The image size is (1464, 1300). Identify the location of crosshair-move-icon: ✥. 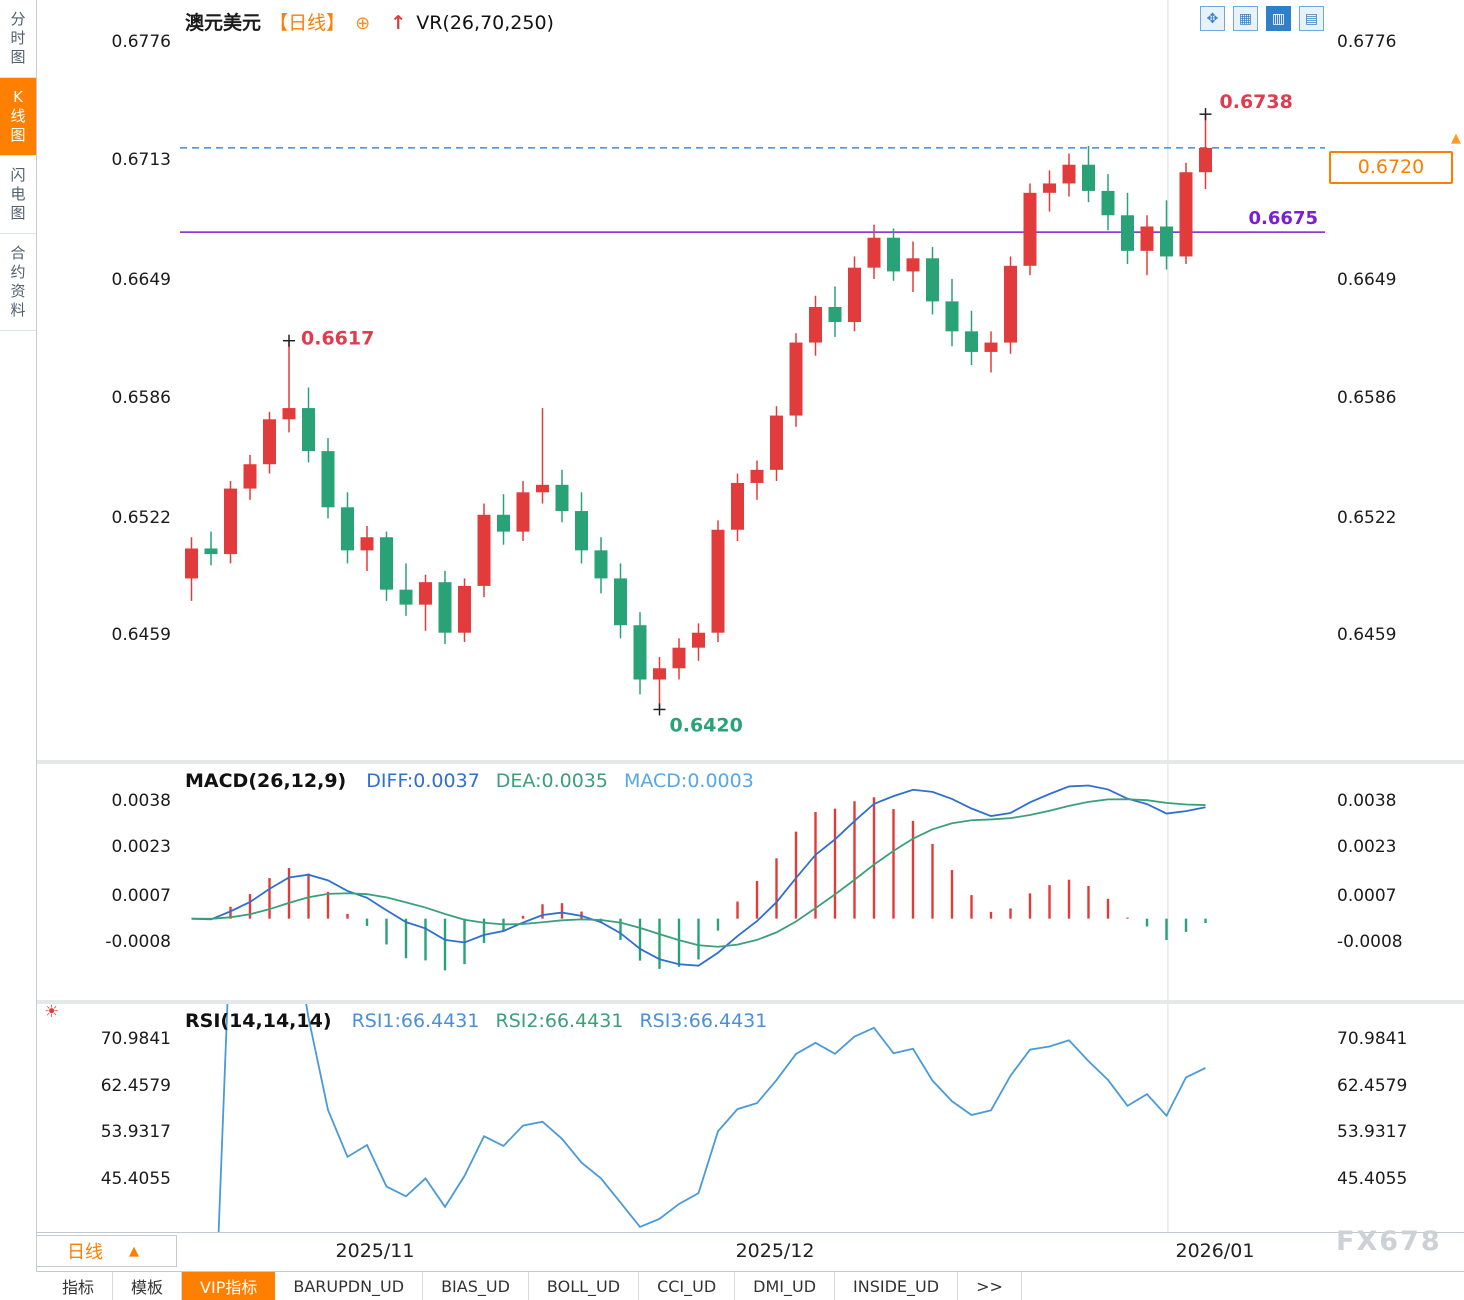
(1212, 18).